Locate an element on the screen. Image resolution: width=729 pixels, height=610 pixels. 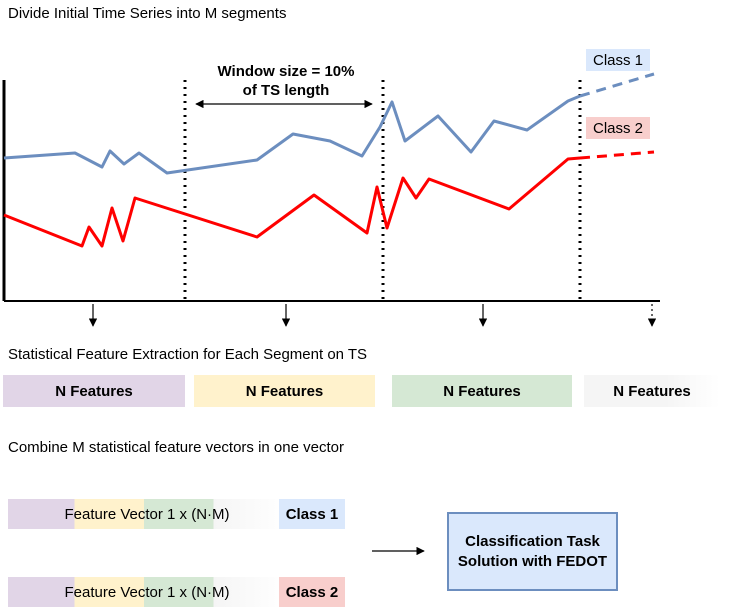
class-1-series is located at coordinates (292, 134).